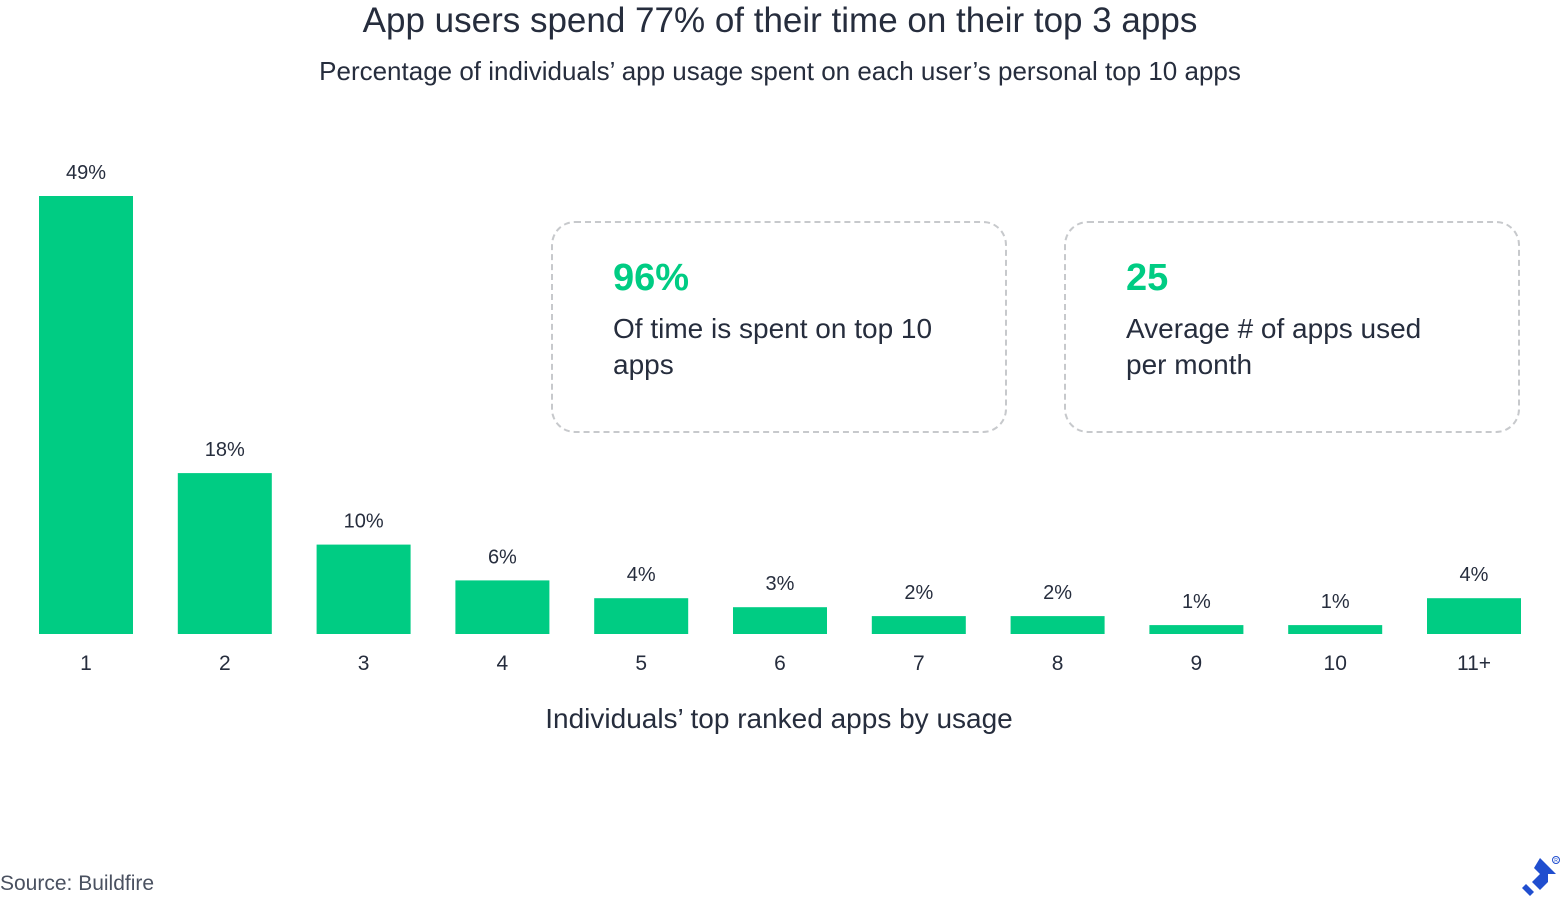 The width and height of the screenshot is (1560, 900). What do you see at coordinates (225, 450) in the screenshot?
I see `data-label: 18%` at bounding box center [225, 450].